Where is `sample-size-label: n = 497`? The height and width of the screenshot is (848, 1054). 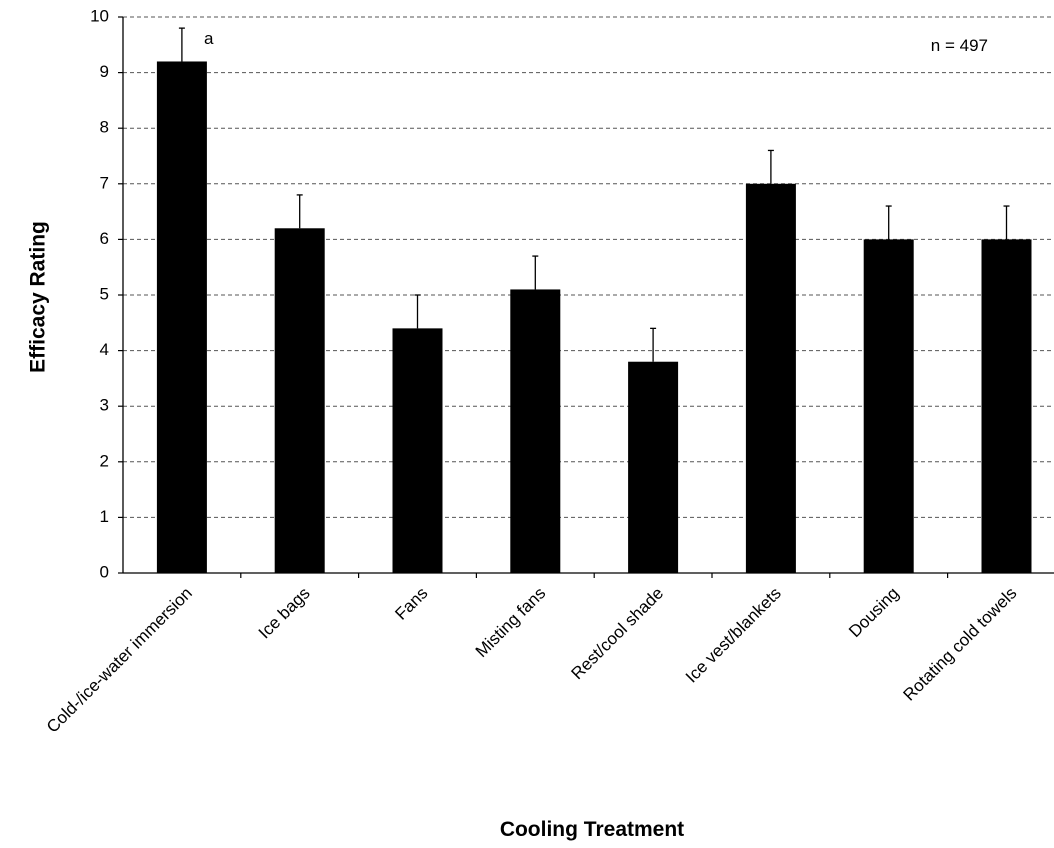
sample-size-label: n = 497 is located at coordinates (959, 45).